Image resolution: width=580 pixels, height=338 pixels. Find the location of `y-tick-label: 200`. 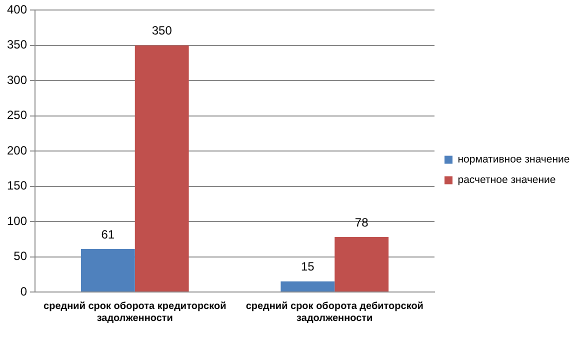

y-tick-label: 200 is located at coordinates (17, 150).